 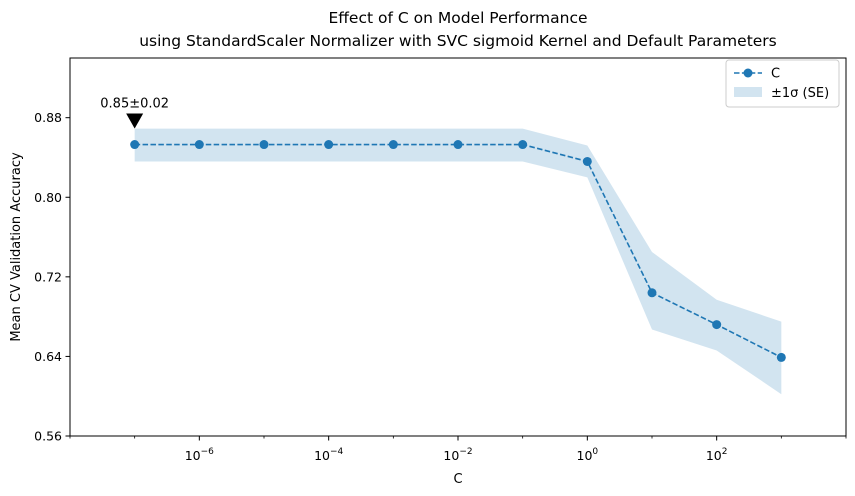 I want to click on y-tick-label: 0.56, so click(x=48, y=436).